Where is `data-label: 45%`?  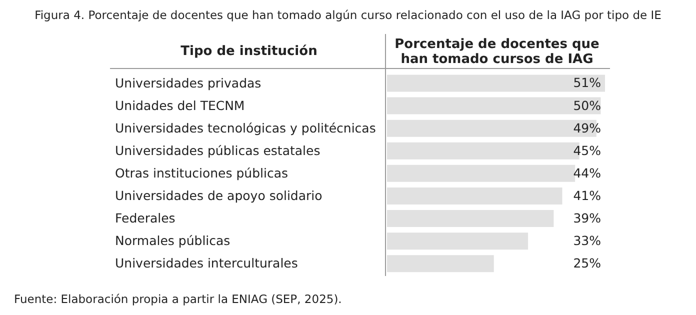
data-label: 45% is located at coordinates (587, 150).